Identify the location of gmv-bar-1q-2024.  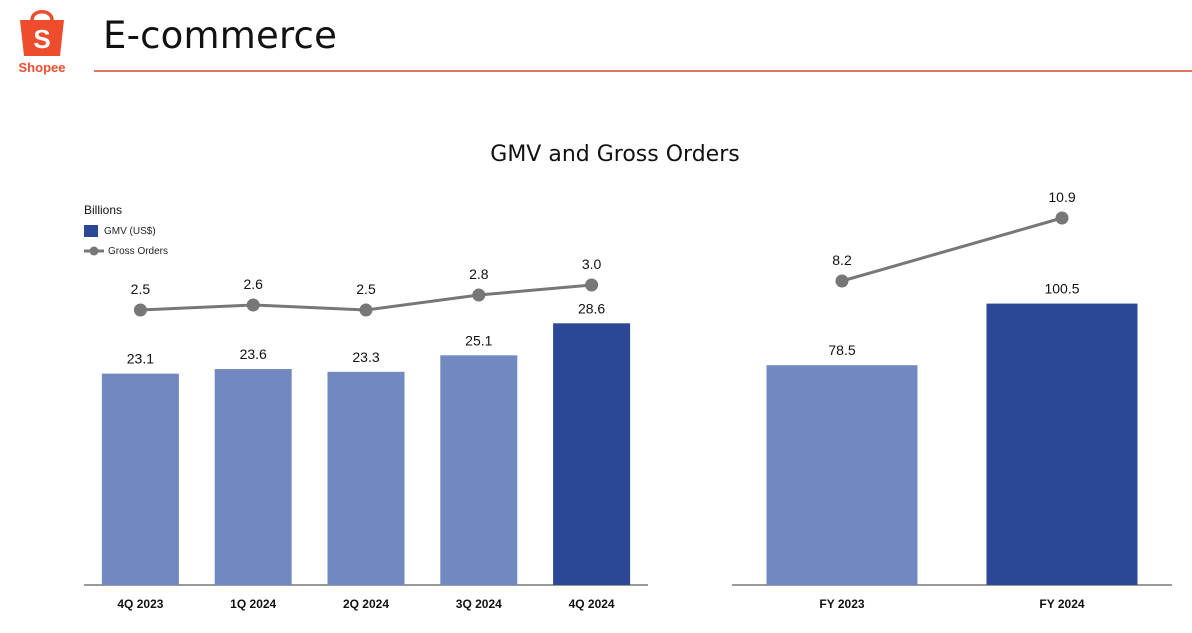
(253, 477).